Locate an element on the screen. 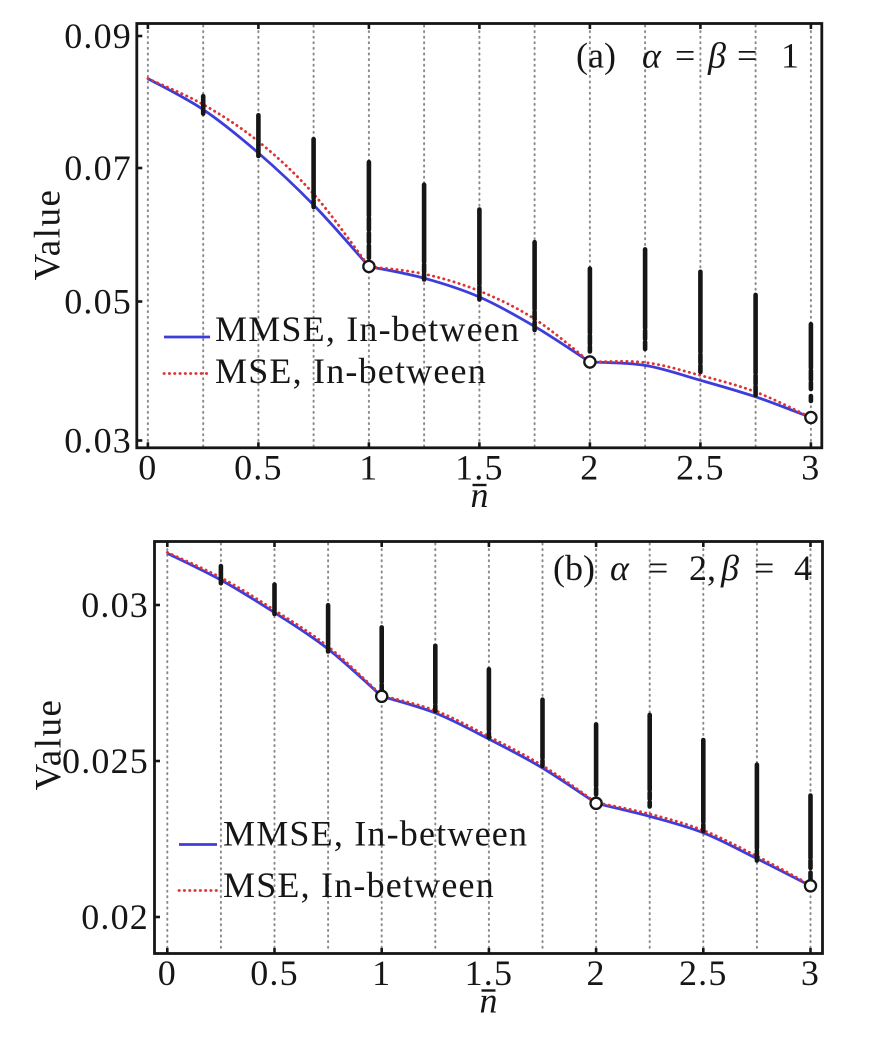  svg-text: (a) is located at coordinates (596, 56).